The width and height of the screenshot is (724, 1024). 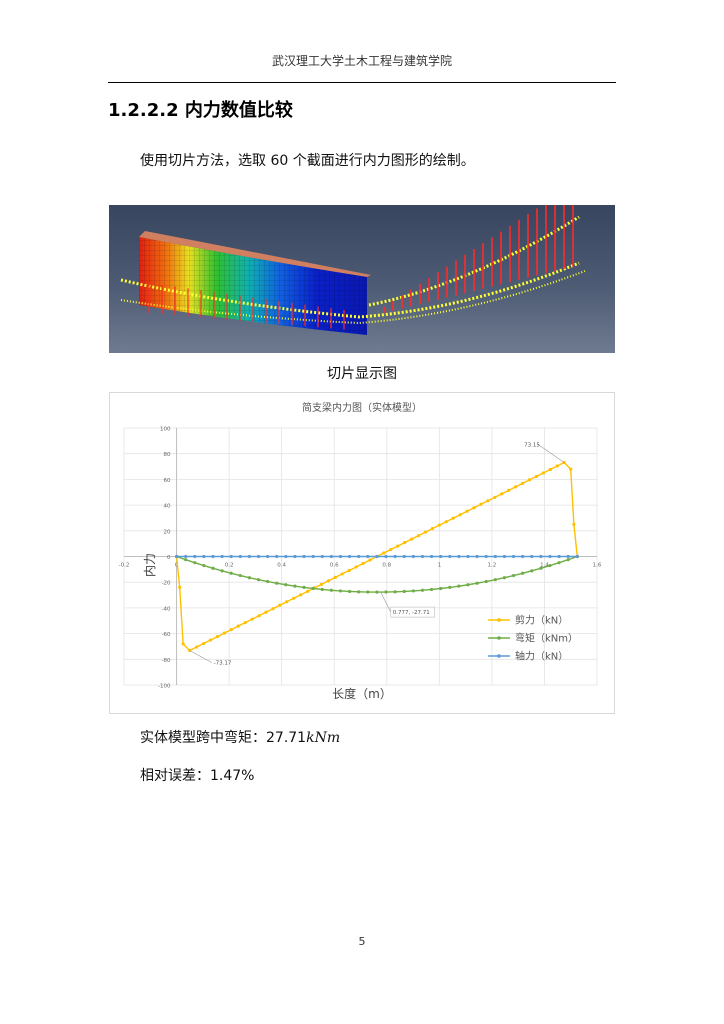 What do you see at coordinates (532, 446) in the screenshot?
I see `annotation-label: 73.15` at bounding box center [532, 446].